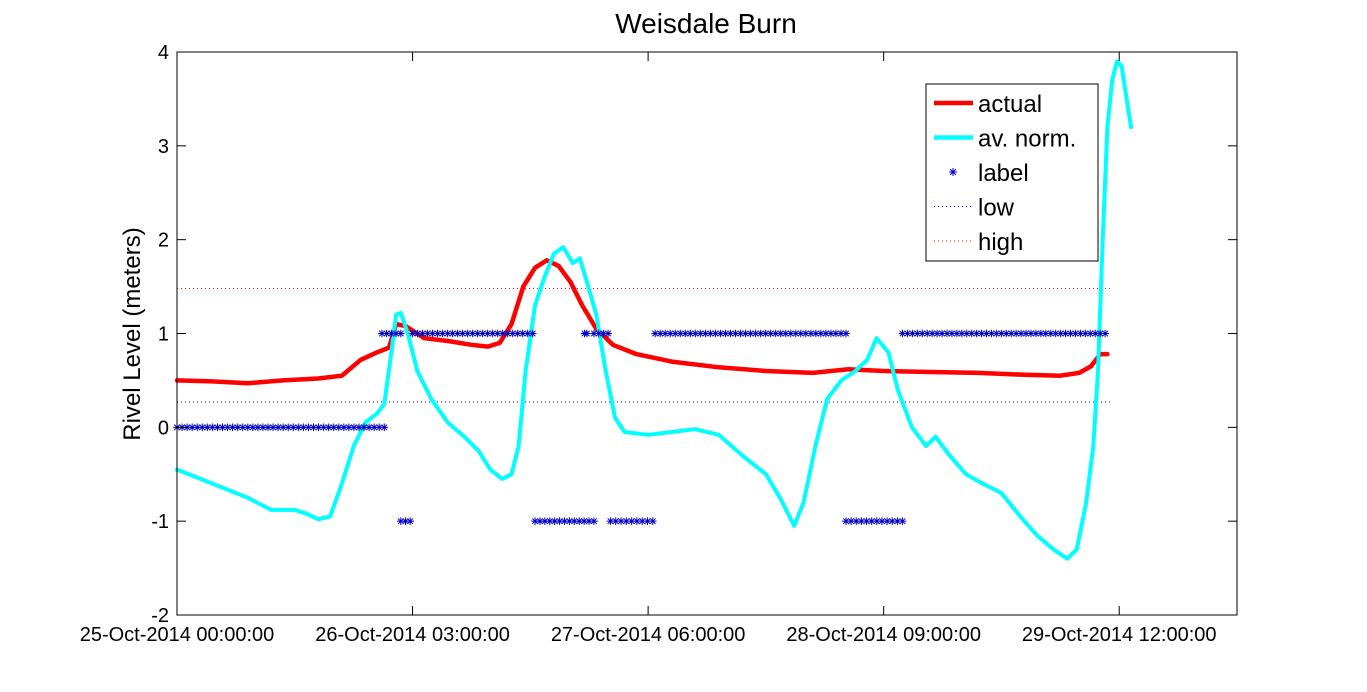  Describe the element at coordinates (160, 522) in the screenshot. I see `y-tick-label: -1` at that location.